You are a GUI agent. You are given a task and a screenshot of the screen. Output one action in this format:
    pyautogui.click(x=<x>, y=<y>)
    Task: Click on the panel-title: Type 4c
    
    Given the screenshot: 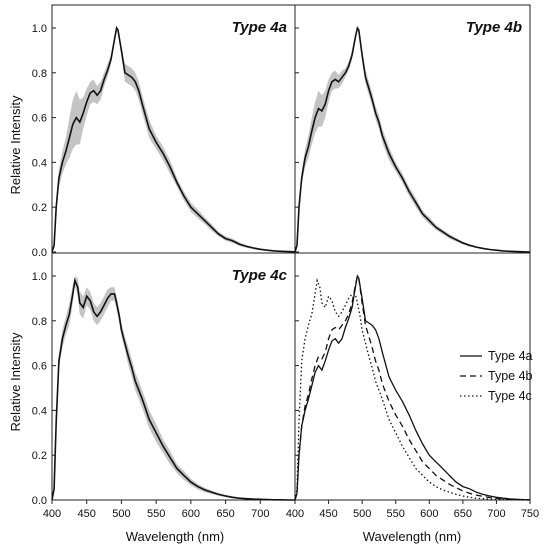 What is the action you would take?
    pyautogui.click(x=260, y=275)
    